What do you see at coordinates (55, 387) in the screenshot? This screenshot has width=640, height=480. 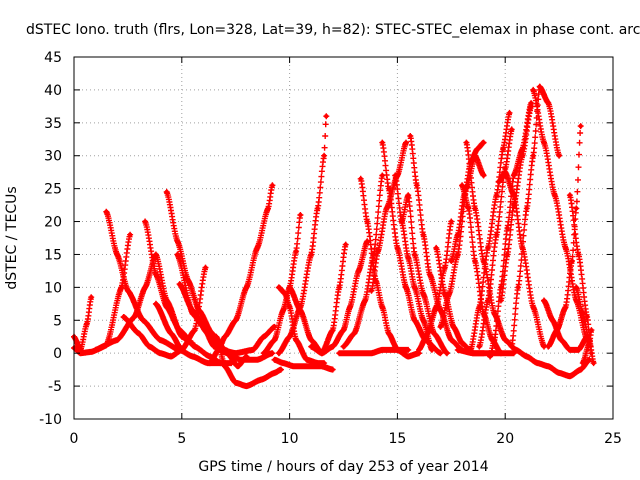 I see `y-tick-label: -5` at bounding box center [55, 387].